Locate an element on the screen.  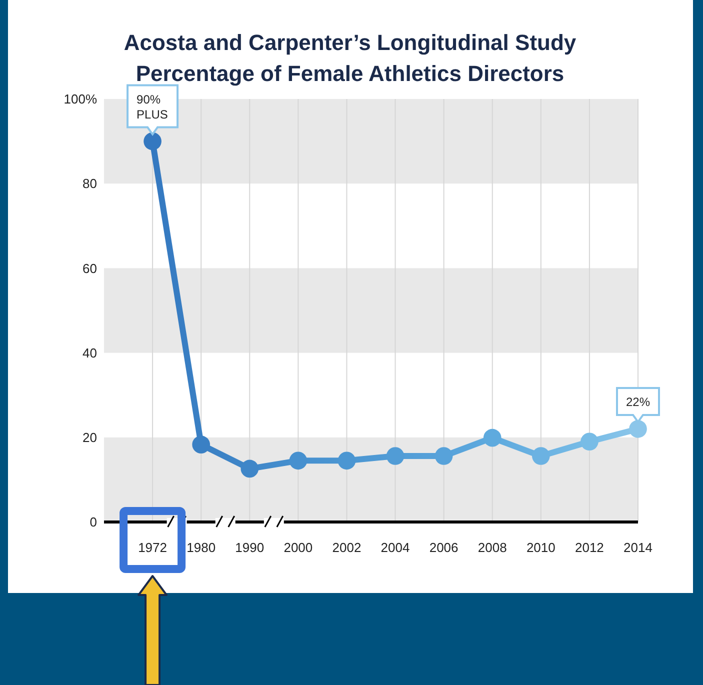
x-tick-label: 1972 is located at coordinates (153, 547).